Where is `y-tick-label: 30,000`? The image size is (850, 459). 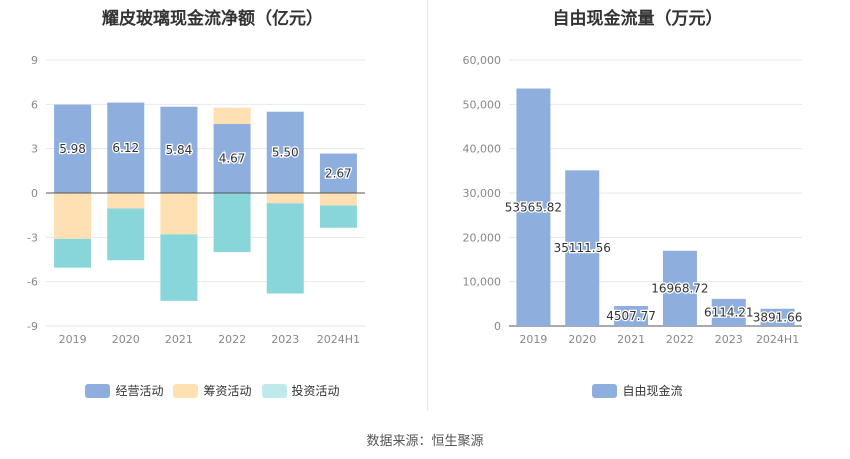 y-tick-label: 30,000 is located at coordinates (482, 193).